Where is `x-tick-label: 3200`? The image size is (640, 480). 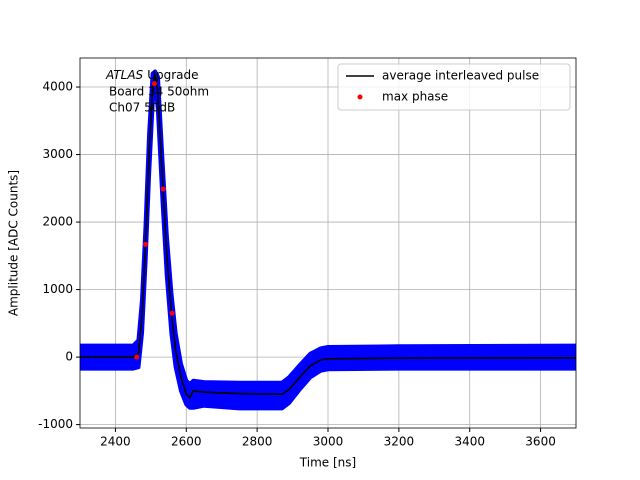
x-tick-label: 3200 is located at coordinates (399, 442).